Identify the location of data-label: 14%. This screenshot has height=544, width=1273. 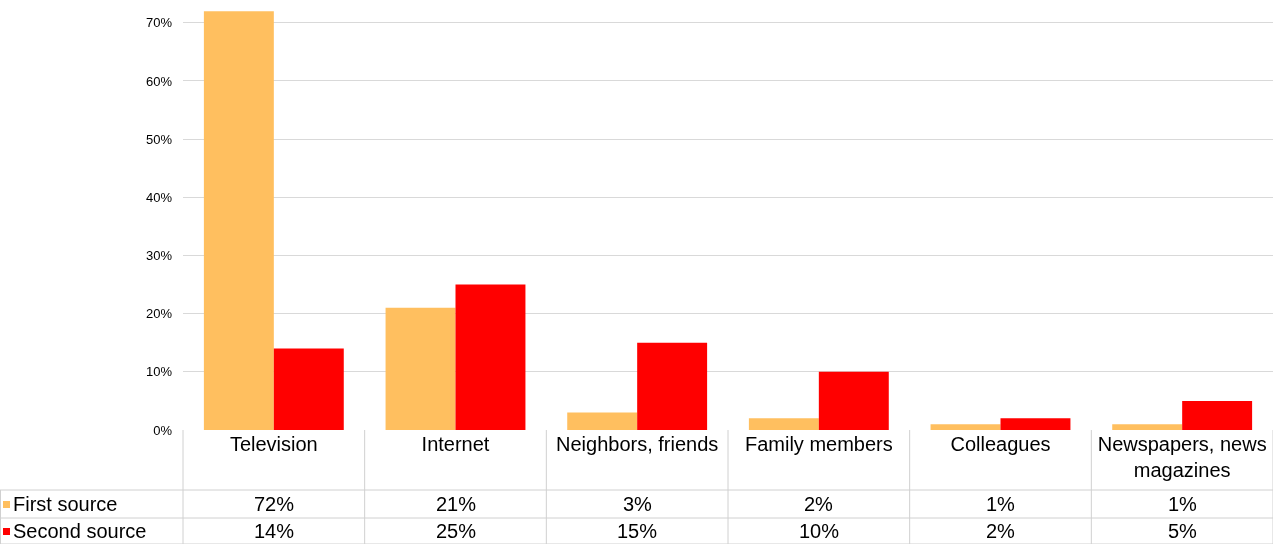
(274, 531).